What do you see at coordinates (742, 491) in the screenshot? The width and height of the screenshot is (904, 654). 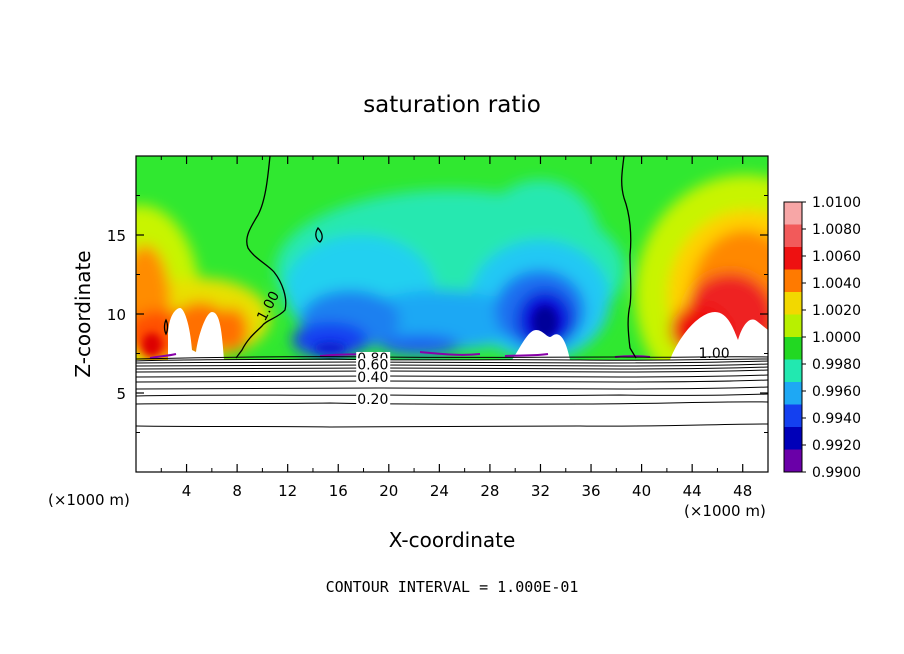 I see `x-tick-label: 48` at bounding box center [742, 491].